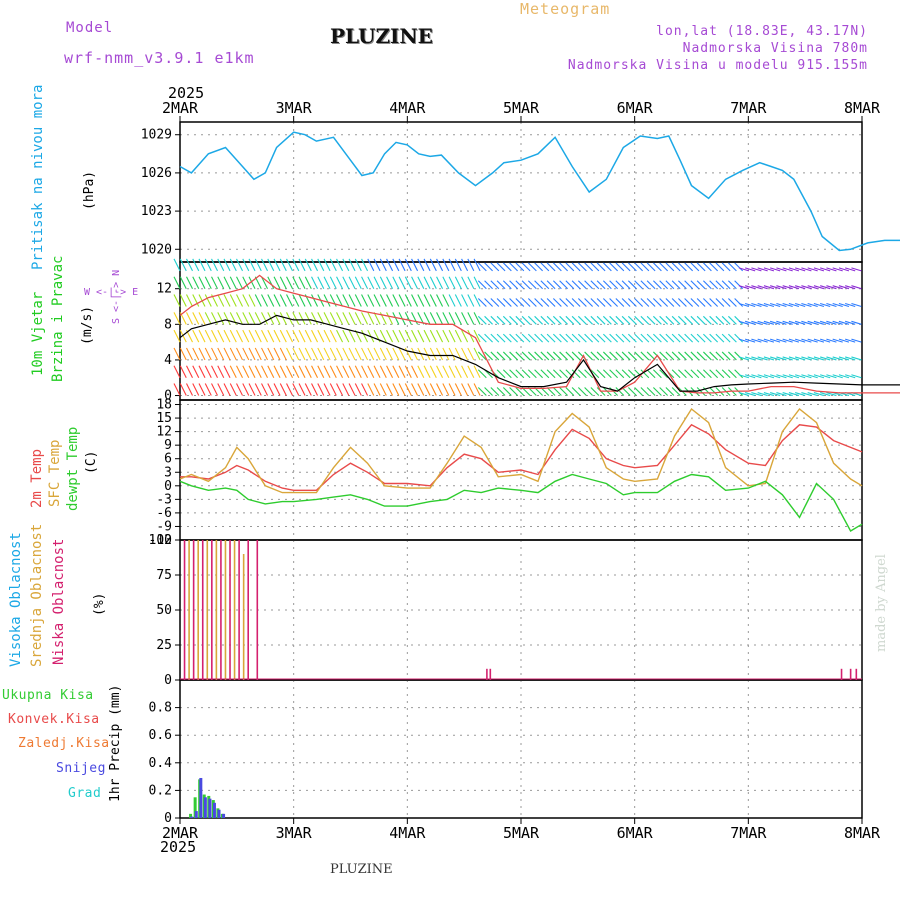 Image resolution: width=900 pixels, height=900 pixels. Describe the element at coordinates (156, 211) in the screenshot. I see `y-tick-label: 1023` at that location.